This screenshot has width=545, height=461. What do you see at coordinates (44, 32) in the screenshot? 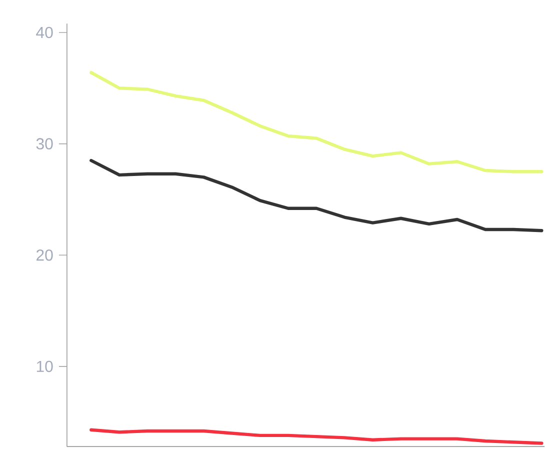
I see `y-tick-label: 40` at bounding box center [44, 32].